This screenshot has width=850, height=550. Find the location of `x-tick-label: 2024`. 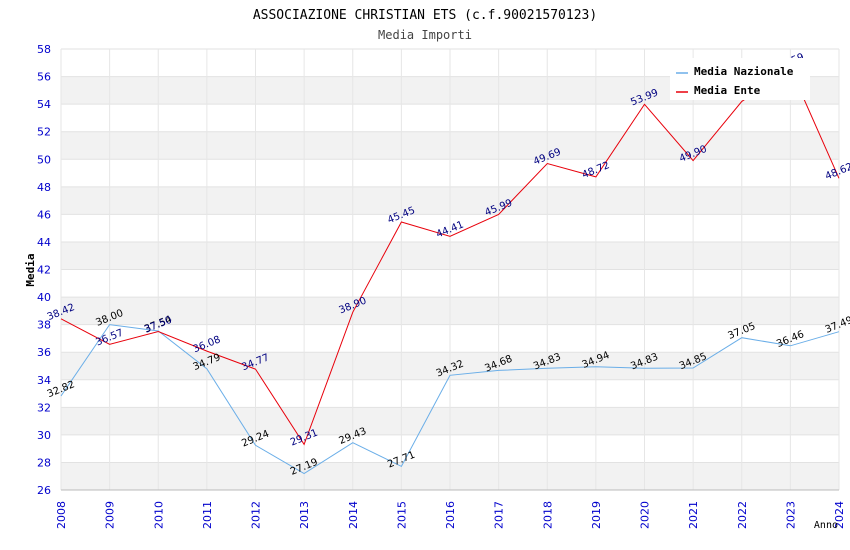

x-tick-label: 2024 is located at coordinates (839, 515).